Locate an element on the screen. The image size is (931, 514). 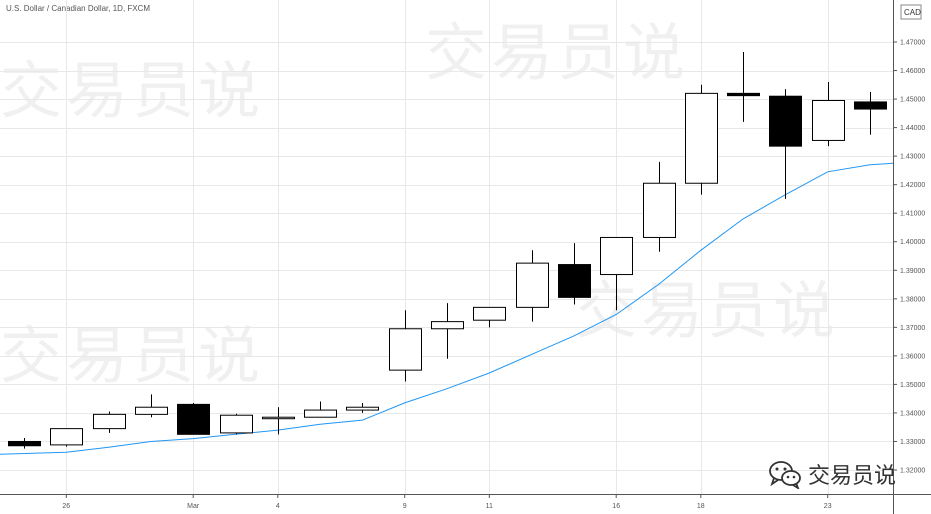
currency-label: CAD is located at coordinates (912, 12).